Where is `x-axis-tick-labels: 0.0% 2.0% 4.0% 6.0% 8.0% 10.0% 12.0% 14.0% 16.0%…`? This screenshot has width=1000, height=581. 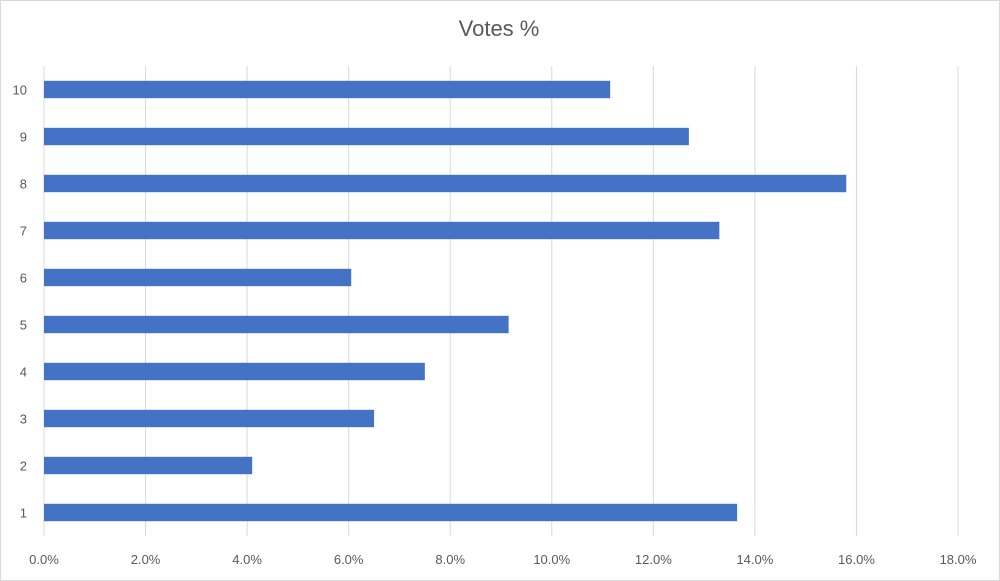 x-axis-tick-labels: 0.0% 2.0% 4.0% 6.0% 8.0% 10.0% 12.0% 14.0% 16.0%… is located at coordinates (503, 559).